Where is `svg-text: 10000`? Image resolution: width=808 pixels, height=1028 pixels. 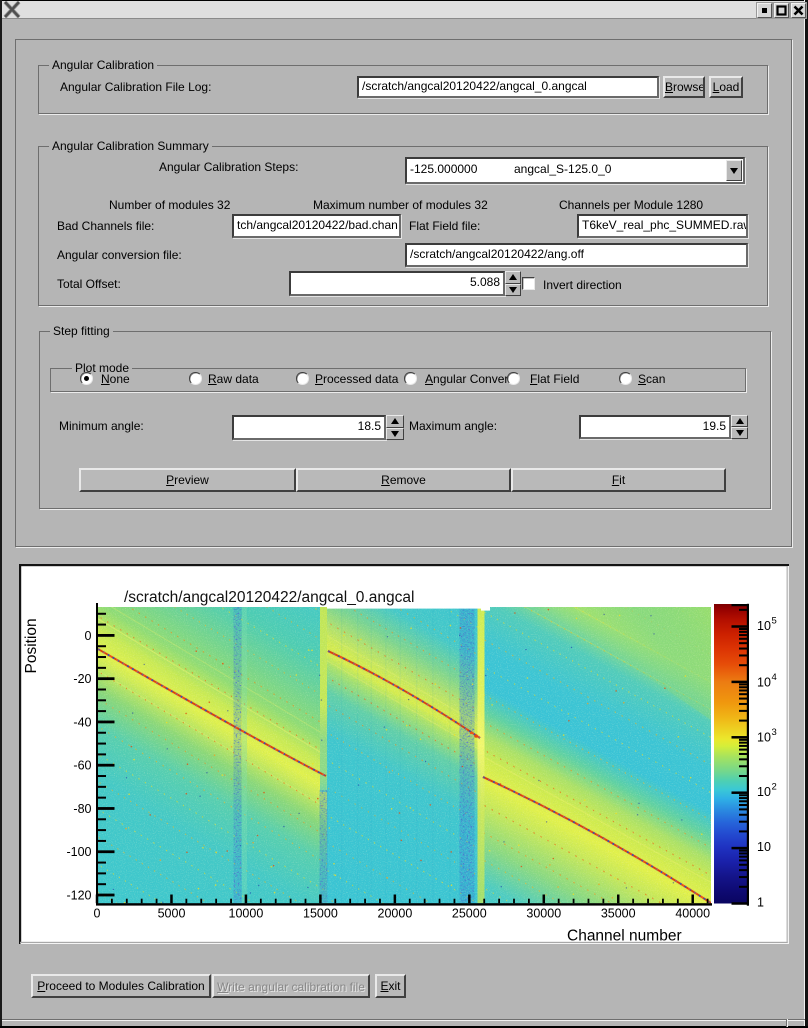
svg-text: 10000 is located at coordinates (246, 914).